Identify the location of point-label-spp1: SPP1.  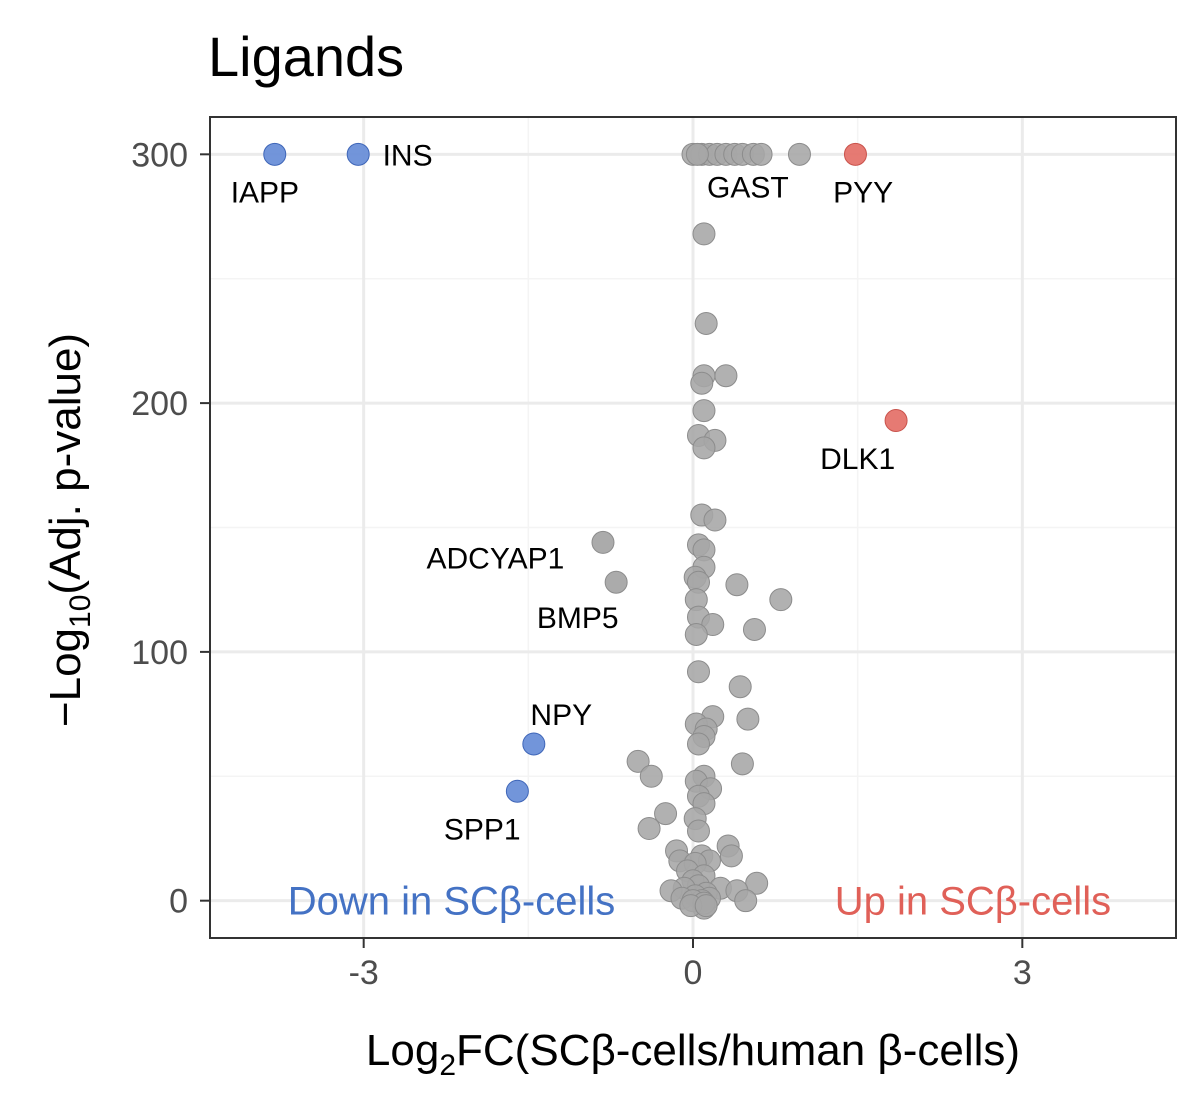
(482, 830).